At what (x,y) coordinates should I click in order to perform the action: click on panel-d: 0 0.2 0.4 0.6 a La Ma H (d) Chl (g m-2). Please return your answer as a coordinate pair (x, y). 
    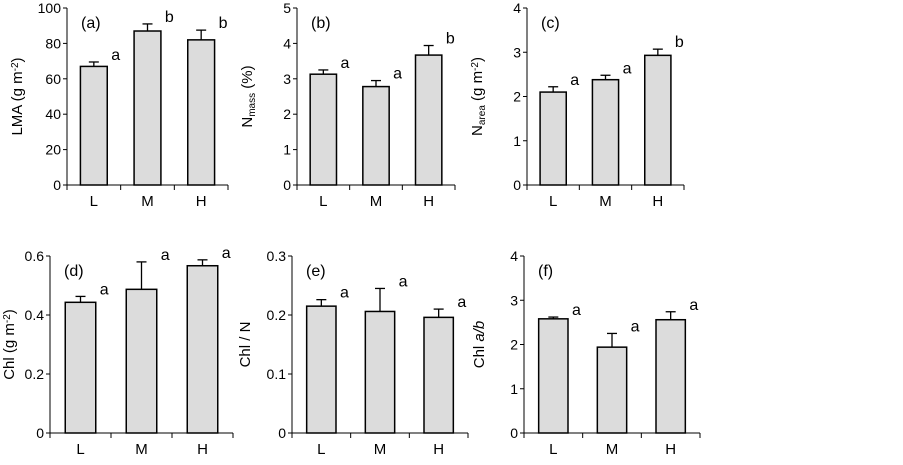
    Looking at the image, I should click on (117, 351).